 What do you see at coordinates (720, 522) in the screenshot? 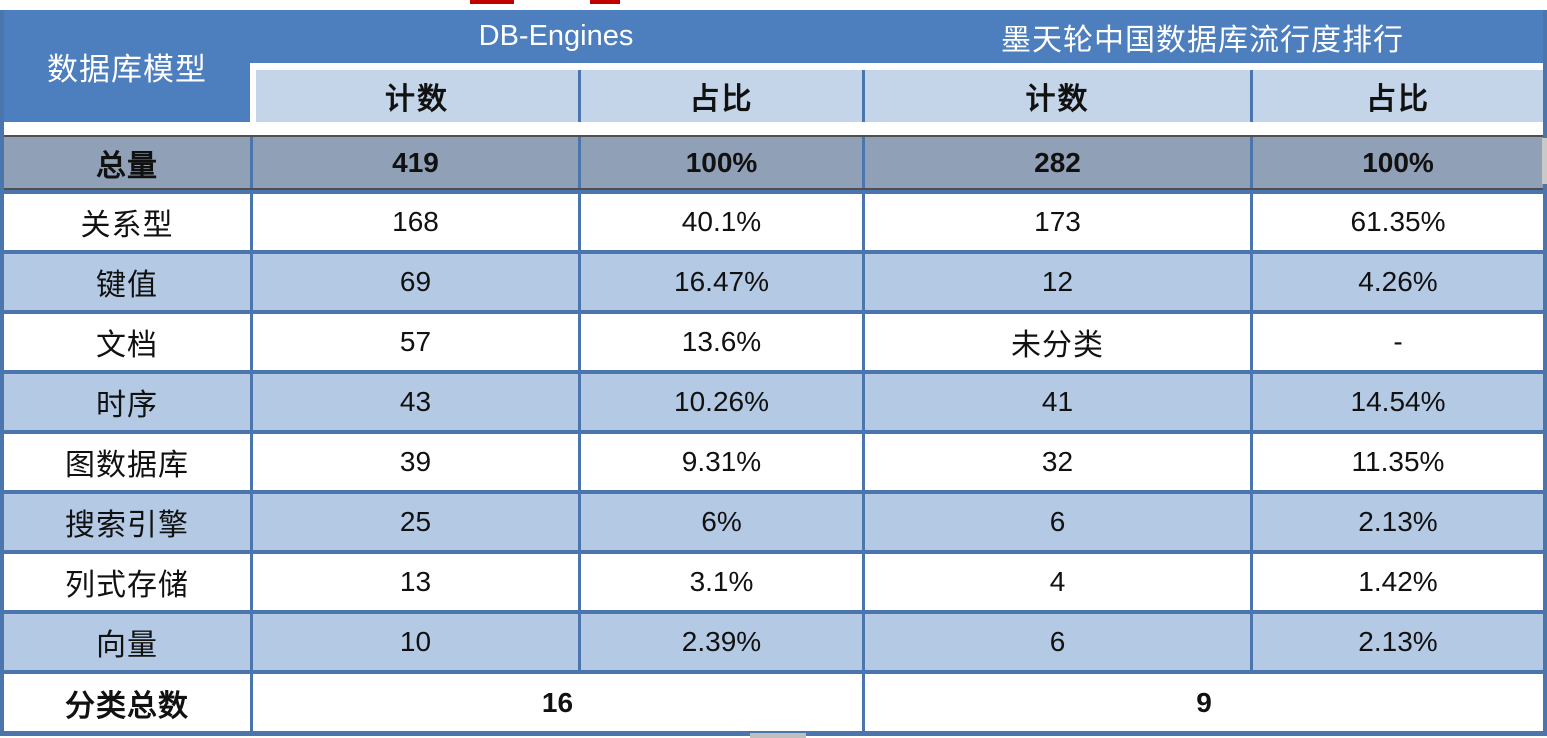
I see `table-cell: 6%` at bounding box center [720, 522].